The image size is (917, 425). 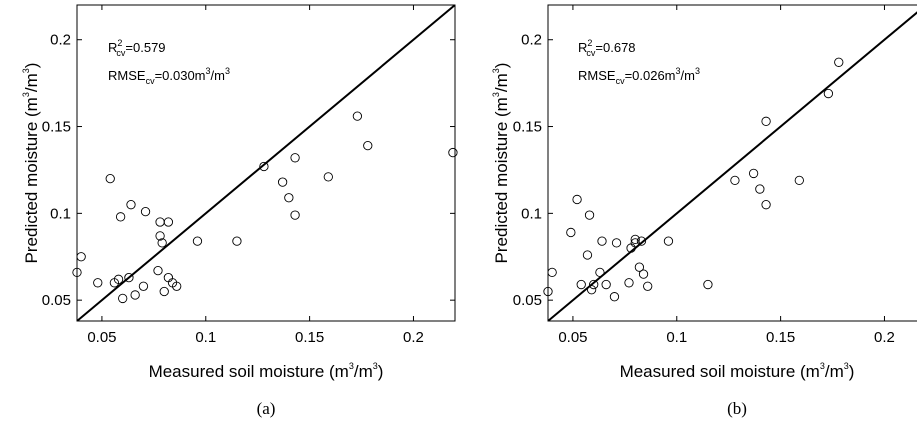 I want to click on x-tick-label-a: 0.05, so click(x=101, y=337).